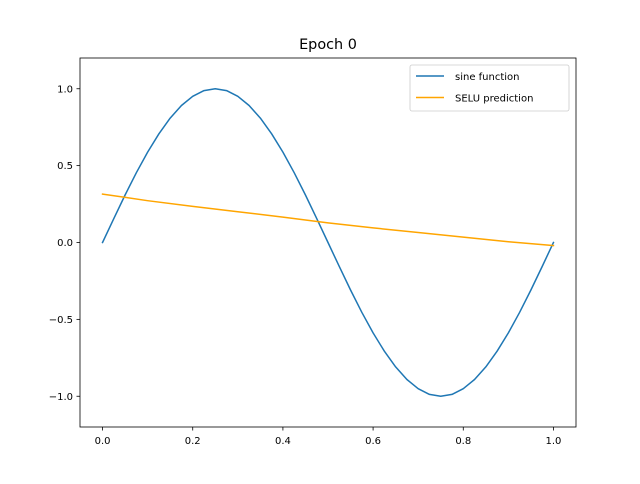 This screenshot has height=484, width=640. Describe the element at coordinates (61, 397) in the screenshot. I see `y-tick-label-0: −1.0` at that location.